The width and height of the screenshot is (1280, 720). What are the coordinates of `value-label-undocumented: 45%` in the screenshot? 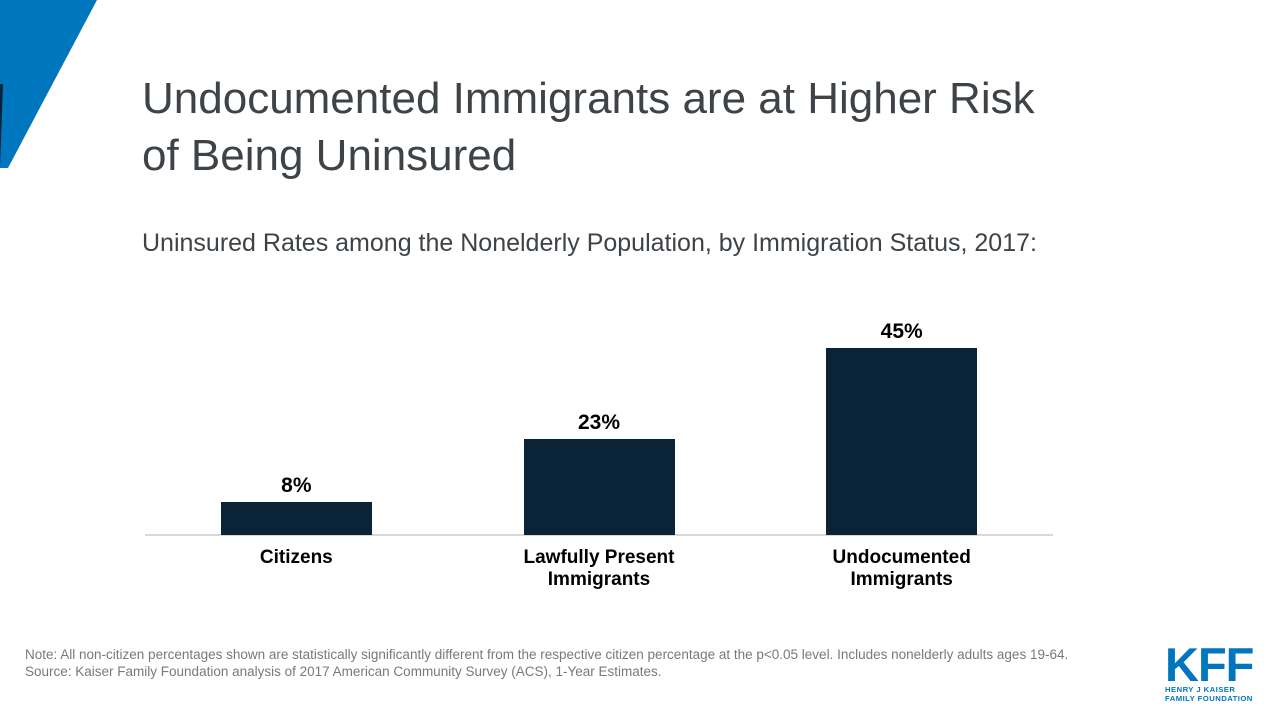 It's located at (901, 331).